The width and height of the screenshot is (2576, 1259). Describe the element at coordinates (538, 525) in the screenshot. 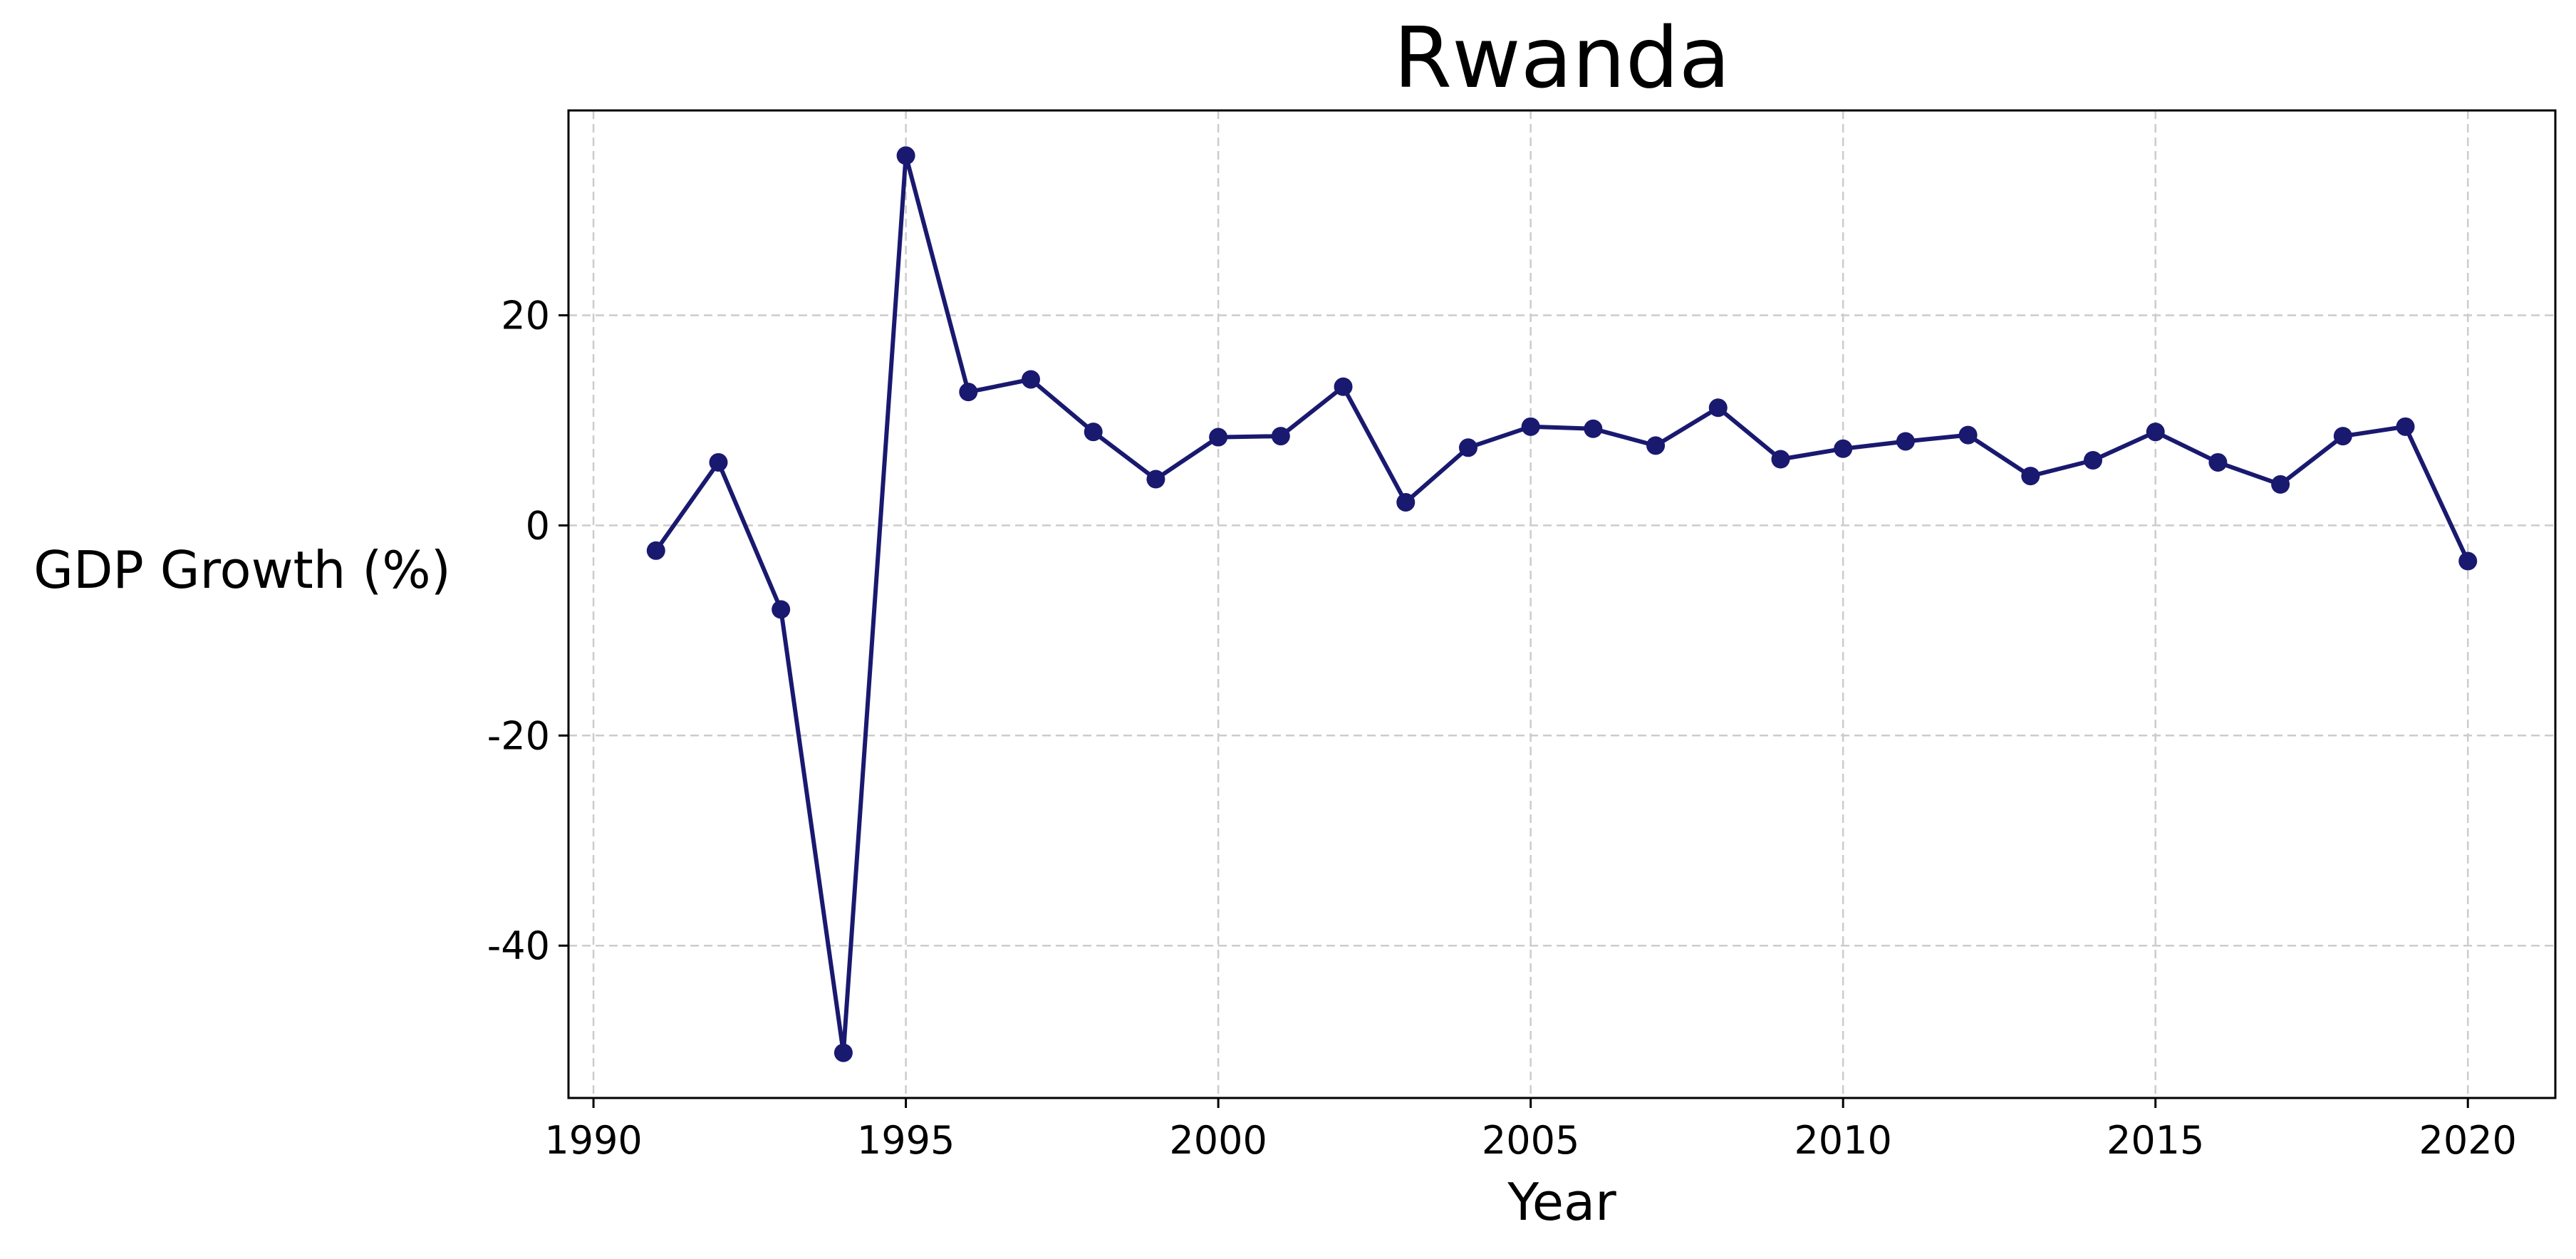

I see `y-tick-label: 0` at that location.